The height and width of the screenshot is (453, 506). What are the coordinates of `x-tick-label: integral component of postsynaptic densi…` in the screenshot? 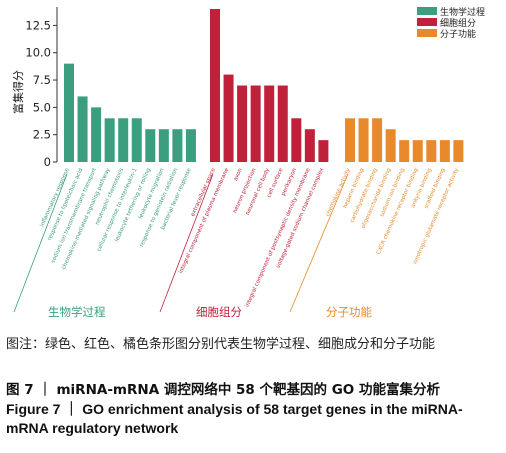 It's located at (277, 238).